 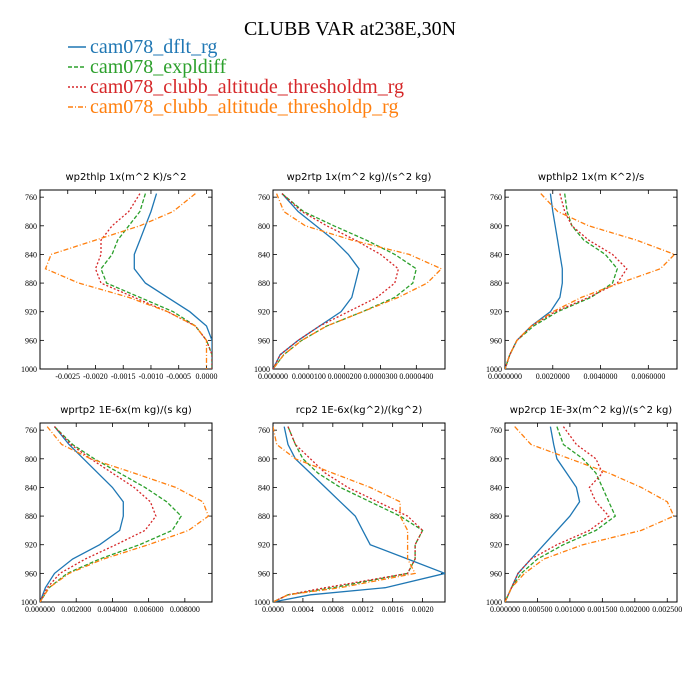 What do you see at coordinates (151, 376) in the screenshot?
I see `x-tick-label: -0.0010` at bounding box center [151, 376].